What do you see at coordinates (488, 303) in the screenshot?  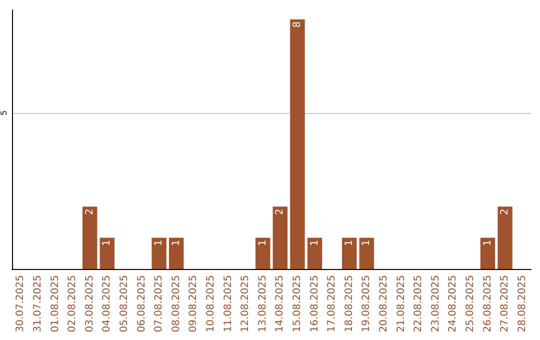 I see `x-tick-label: 26.08.2025` at bounding box center [488, 303].